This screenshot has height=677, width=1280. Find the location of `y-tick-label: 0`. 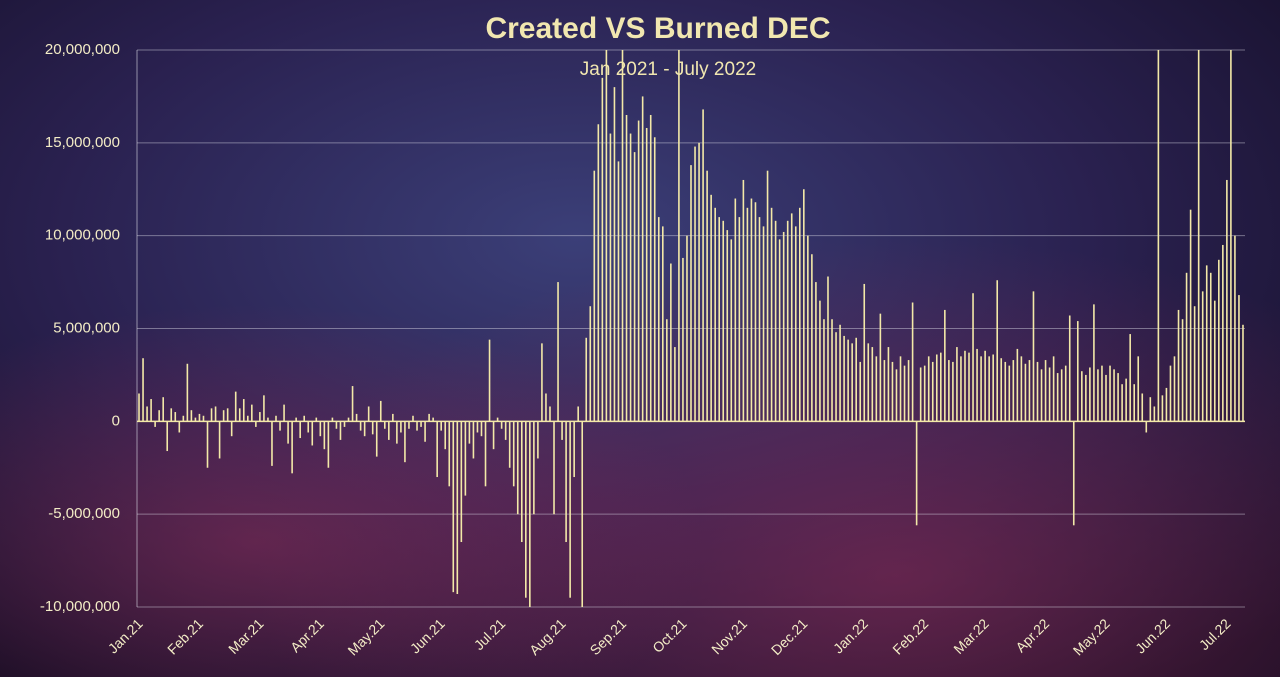

y-tick-label: 0 is located at coordinates (116, 420).